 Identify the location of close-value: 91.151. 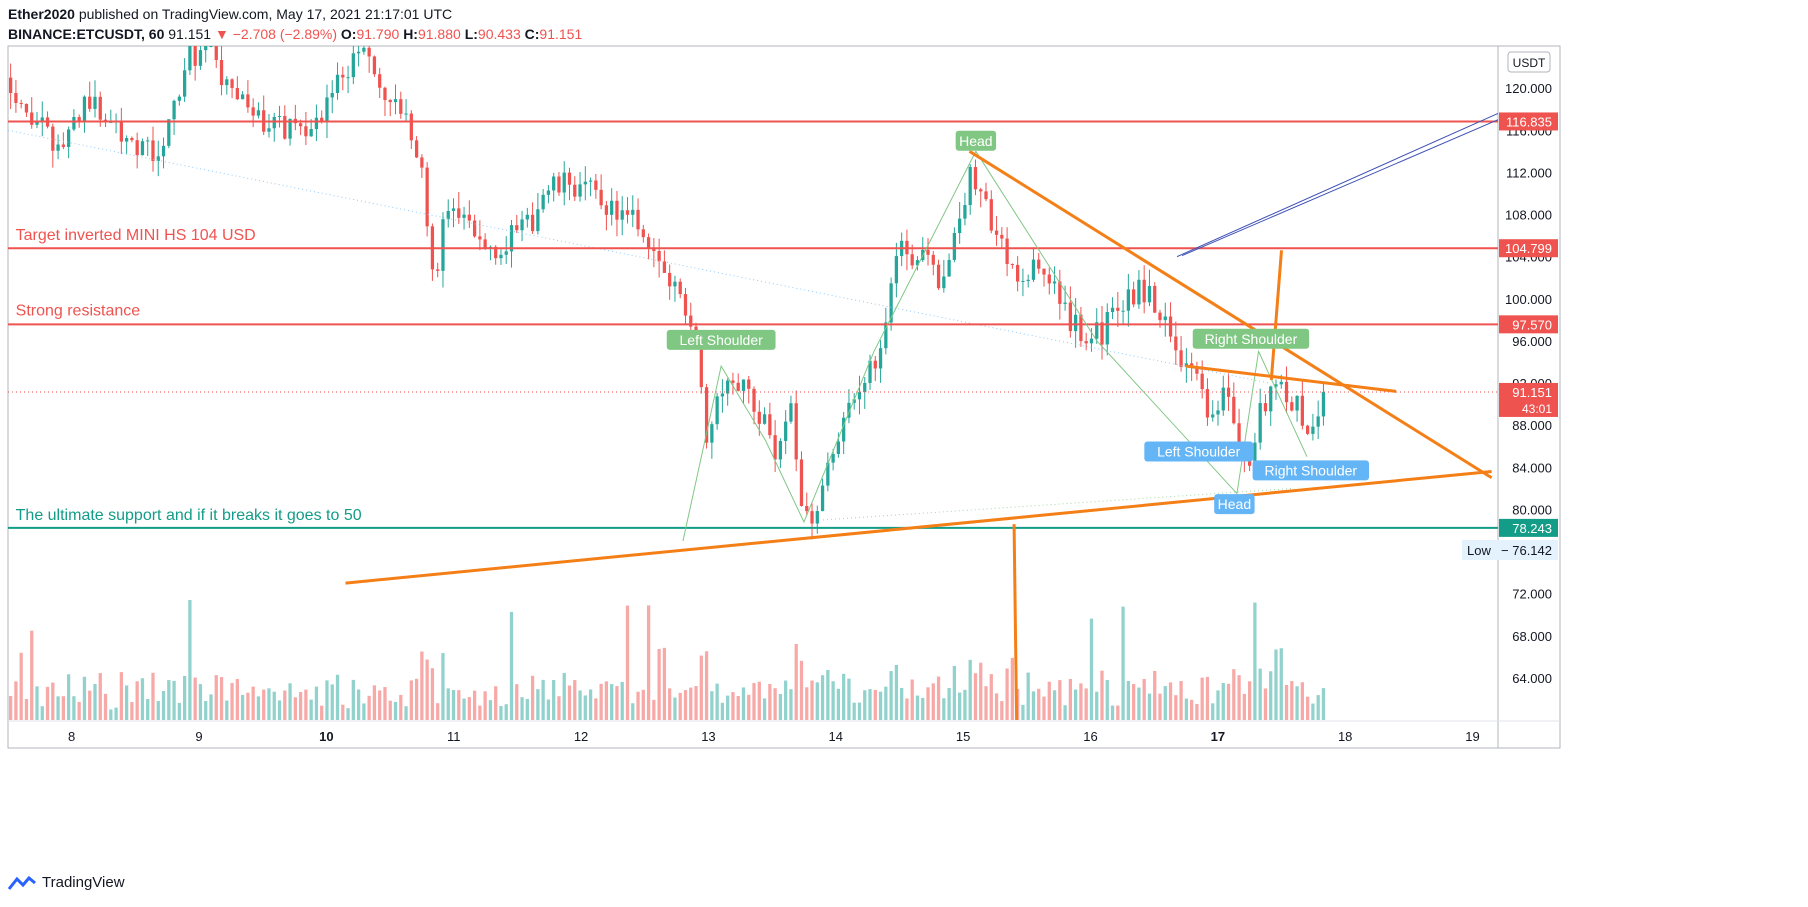
(561, 34).